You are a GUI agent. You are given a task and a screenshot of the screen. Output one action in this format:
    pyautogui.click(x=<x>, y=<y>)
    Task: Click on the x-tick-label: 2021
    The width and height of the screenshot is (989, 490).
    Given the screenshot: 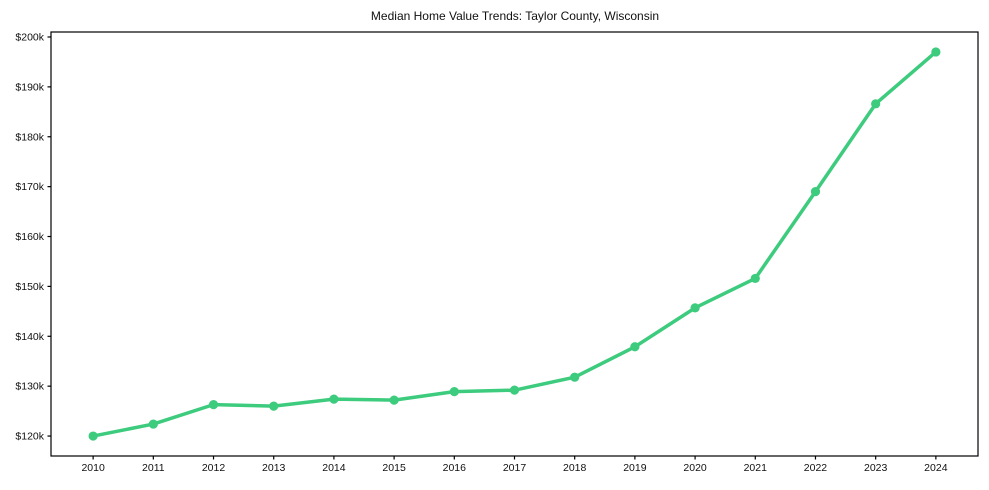 What is the action you would take?
    pyautogui.click(x=756, y=468)
    